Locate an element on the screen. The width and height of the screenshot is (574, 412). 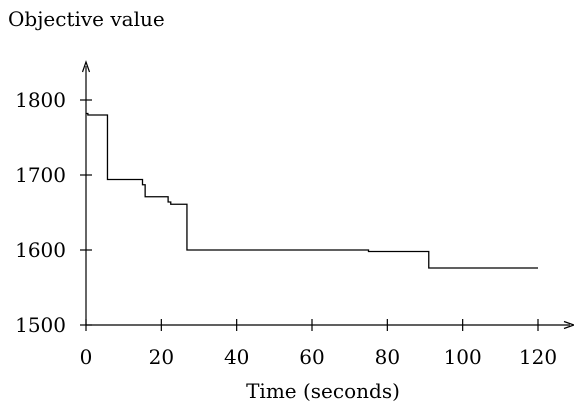
x-tick-label: 20 is located at coordinates (161, 357).